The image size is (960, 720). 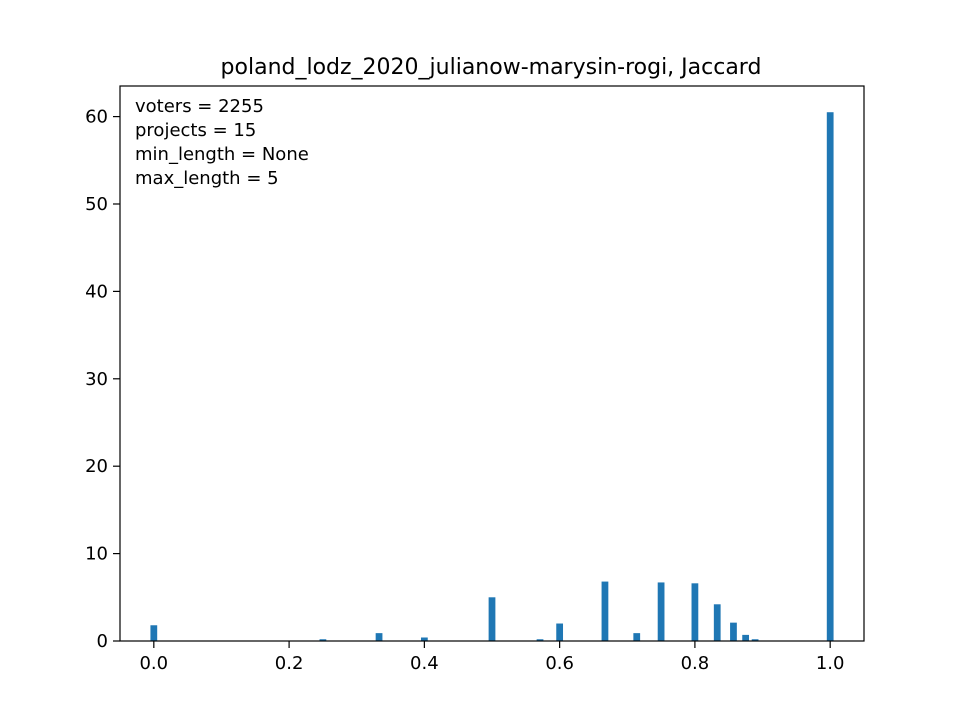 I want to click on annotation-line: min_length = None, so click(x=222, y=154).